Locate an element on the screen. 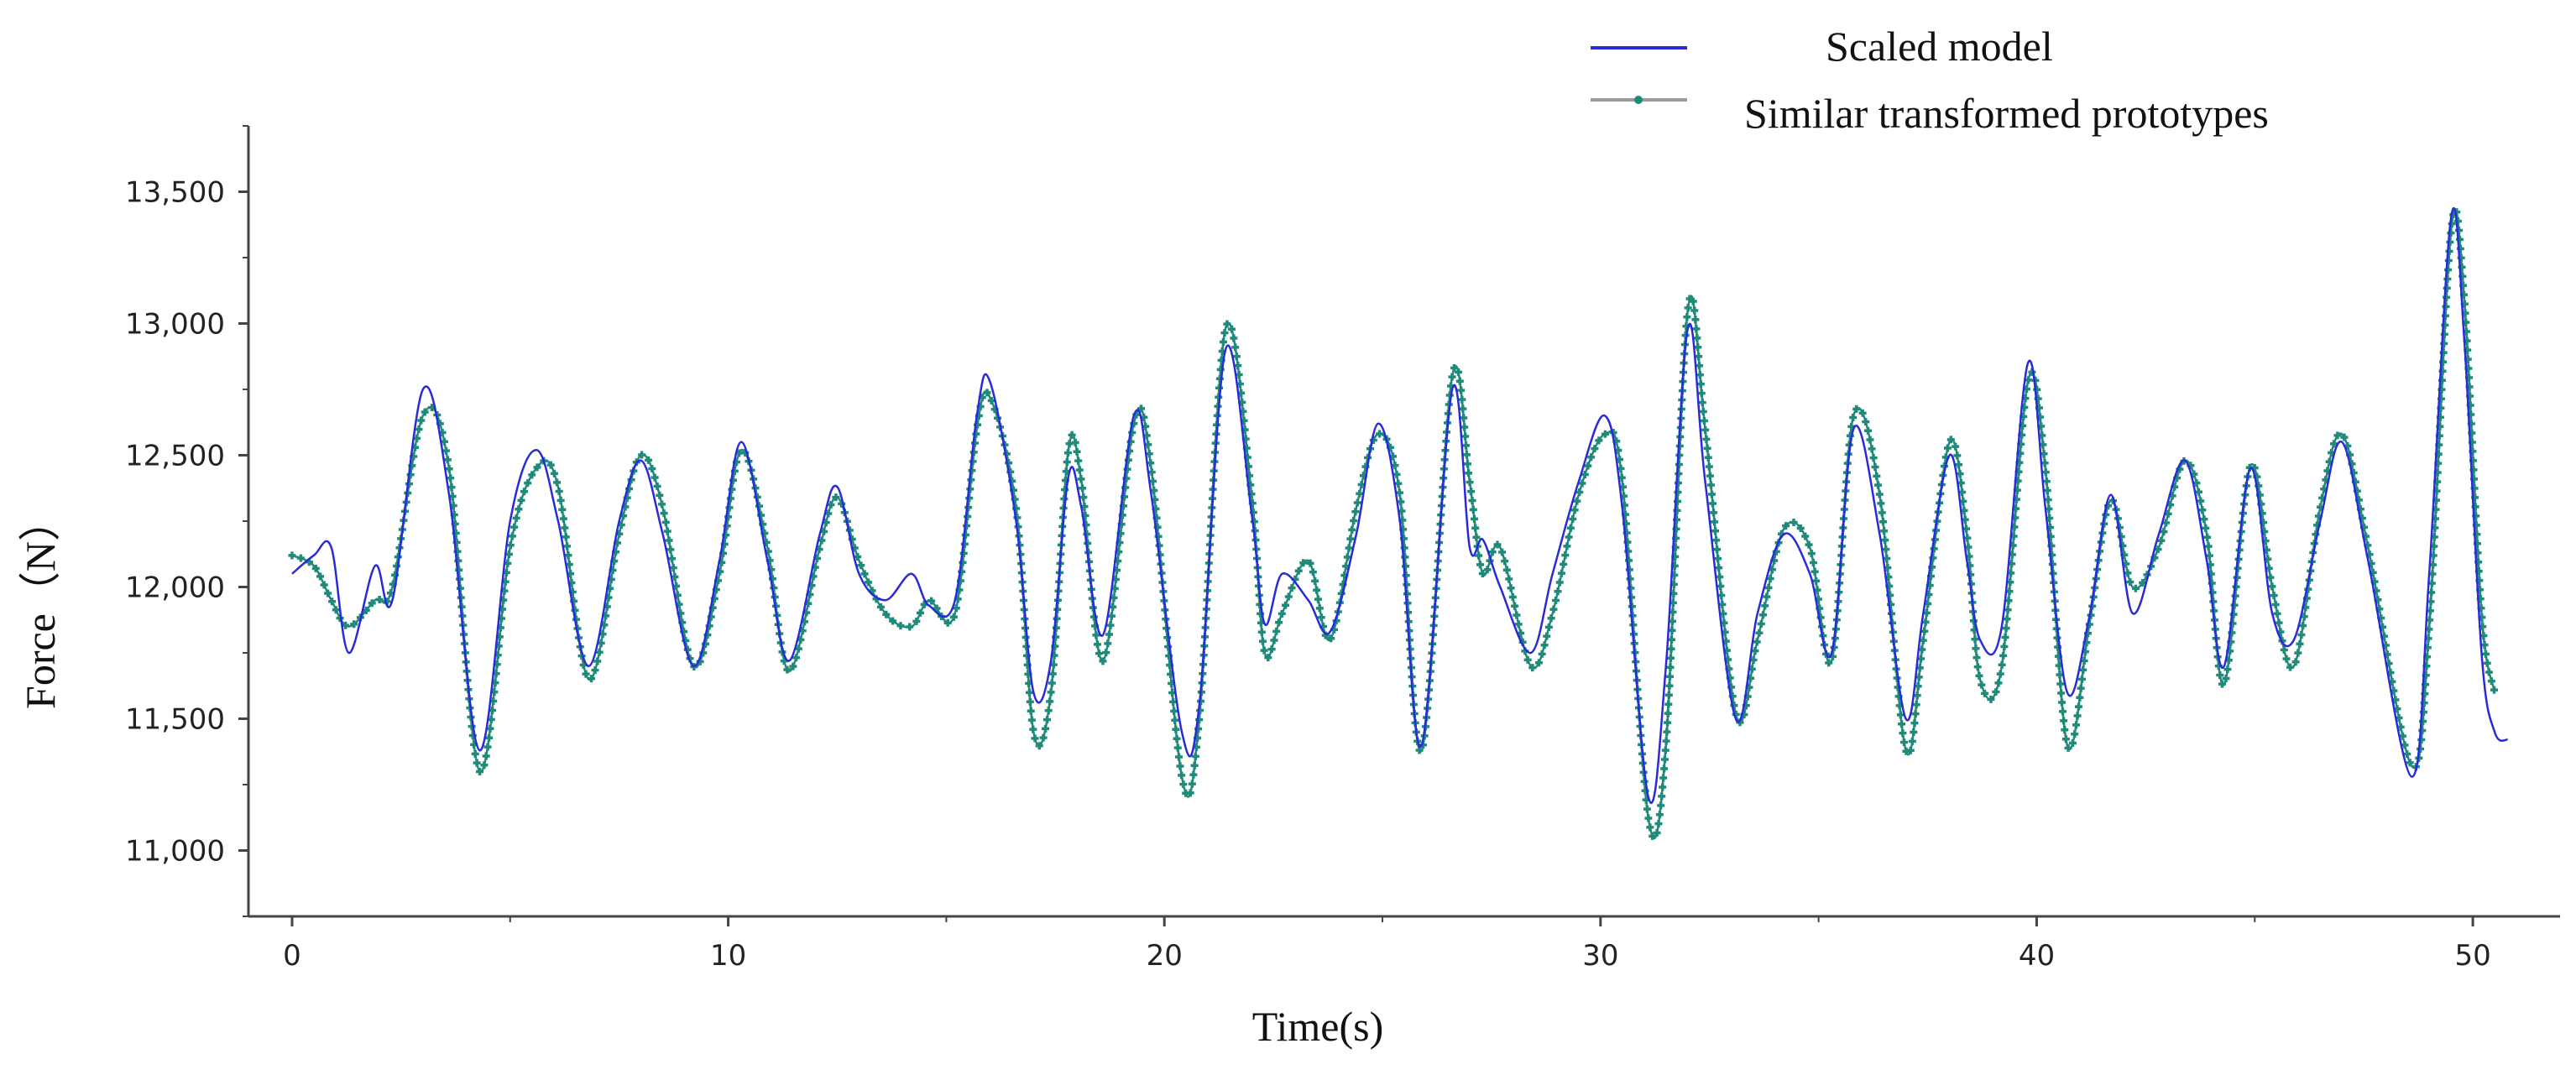 The image size is (2576, 1080). x-tick-label: 40 is located at coordinates (2037, 956).